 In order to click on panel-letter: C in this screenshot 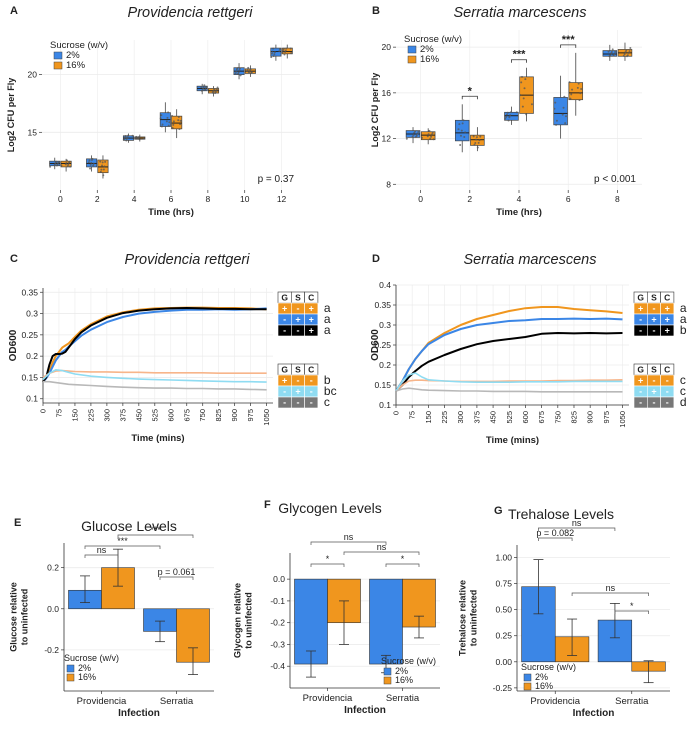, I will do `click(14, 259)`.